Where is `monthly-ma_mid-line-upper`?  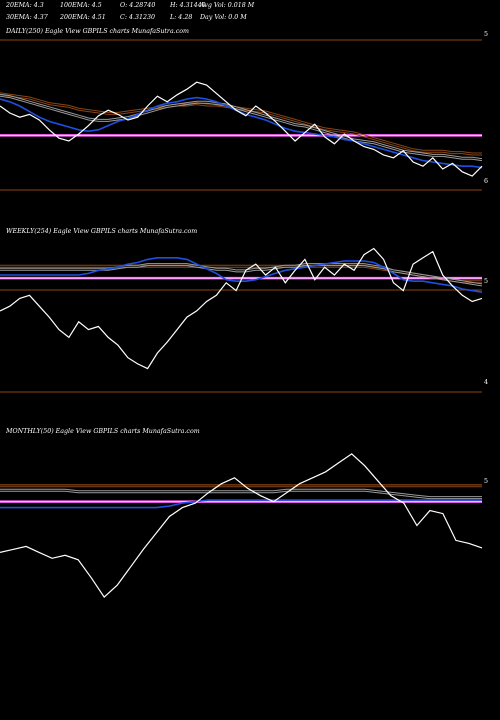 monthly-ma_mid-line-upper is located at coordinates (241, 493).